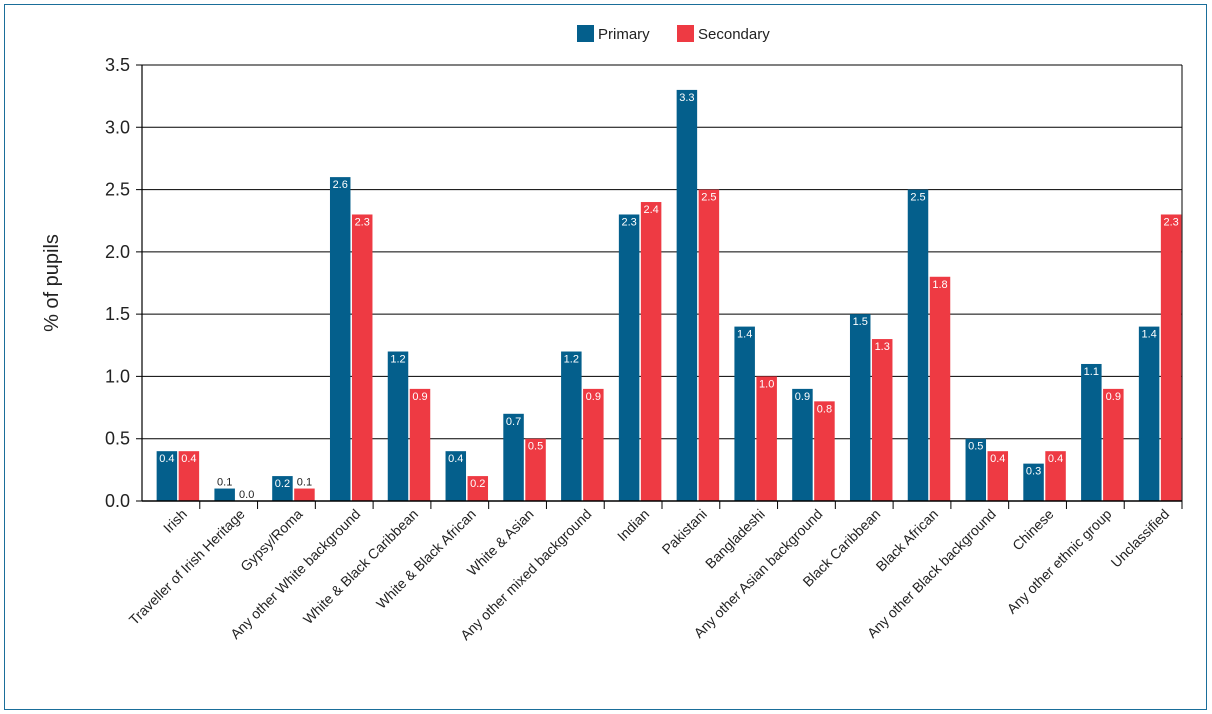 This screenshot has width=1212, height=714. I want to click on bar-value-label: 0.3, so click(1033, 472).